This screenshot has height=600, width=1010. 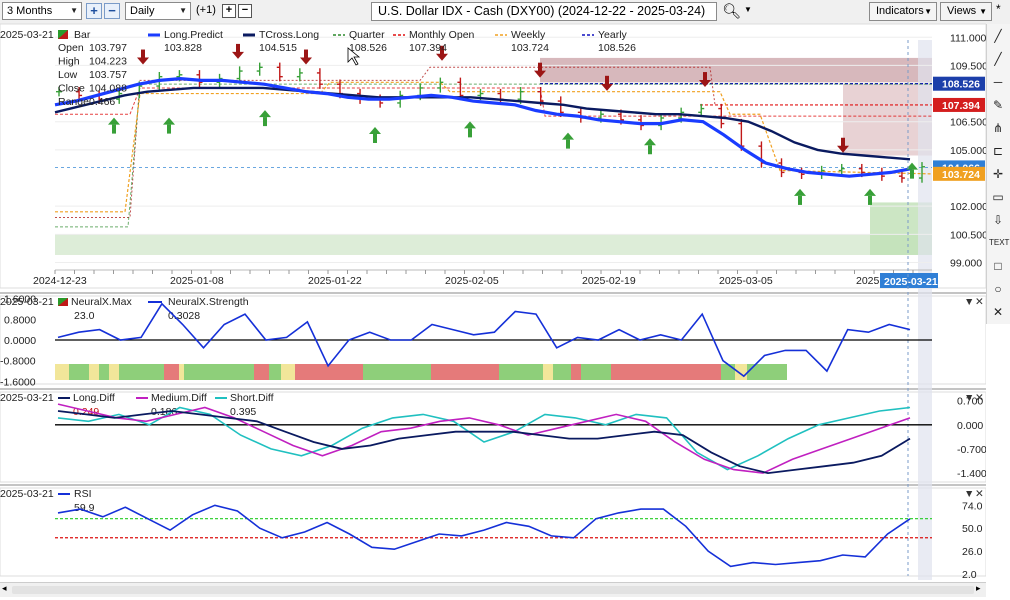 What do you see at coordinates (354, 56) in the screenshot?
I see `mouse-cursor-icon` at bounding box center [354, 56].